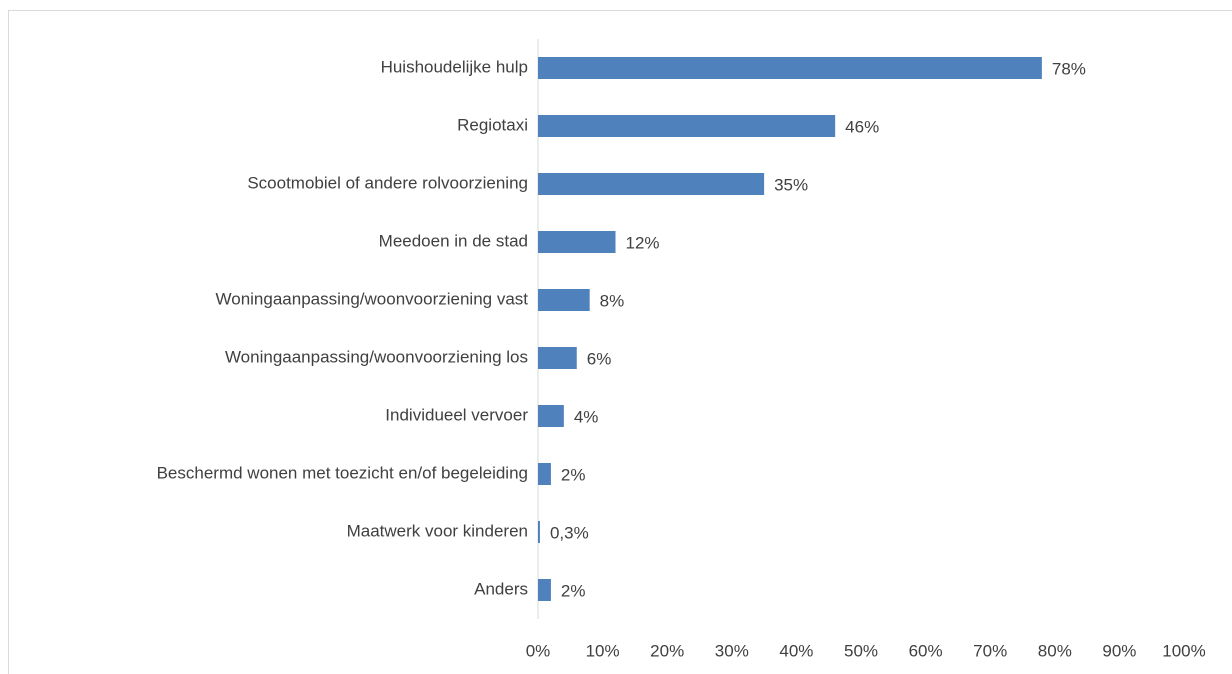 The width and height of the screenshot is (1232, 674). I want to click on value-label: 46%, so click(862, 126).